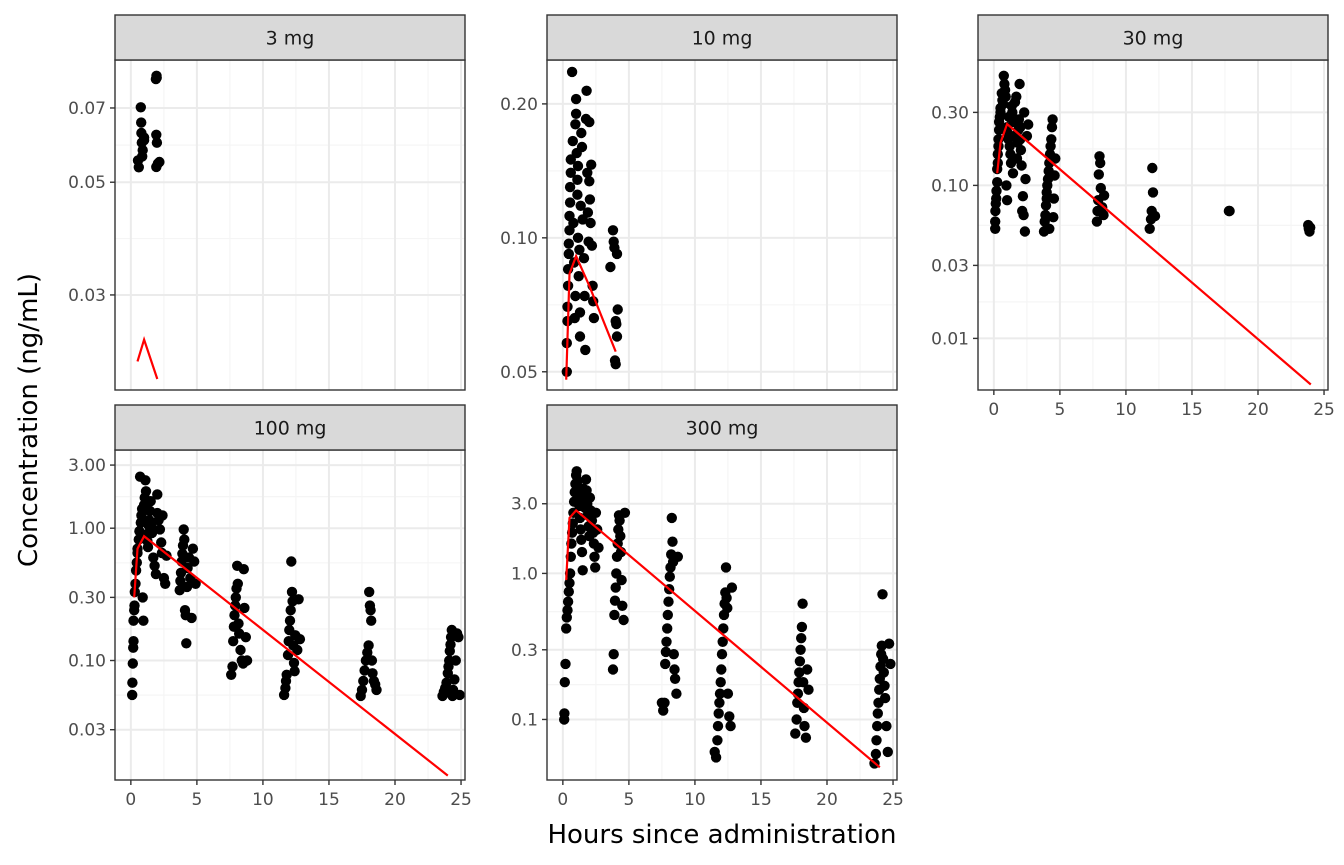 The width and height of the screenshot is (1344, 865). What do you see at coordinates (87, 731) in the screenshot?
I see `y-tick-label: 0.03` at bounding box center [87, 731].